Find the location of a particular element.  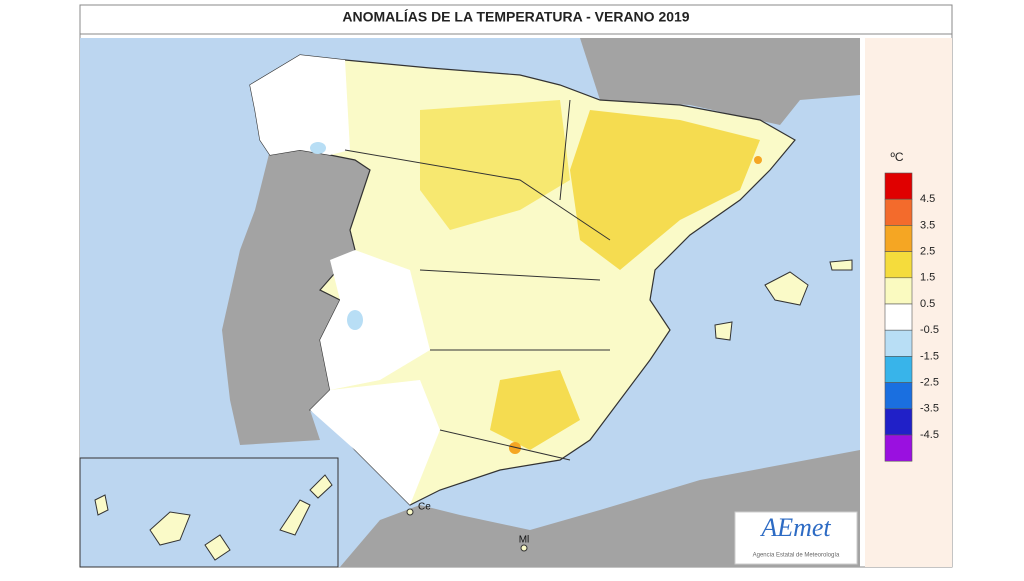

legend-label: 3.5 is located at coordinates (927, 225).